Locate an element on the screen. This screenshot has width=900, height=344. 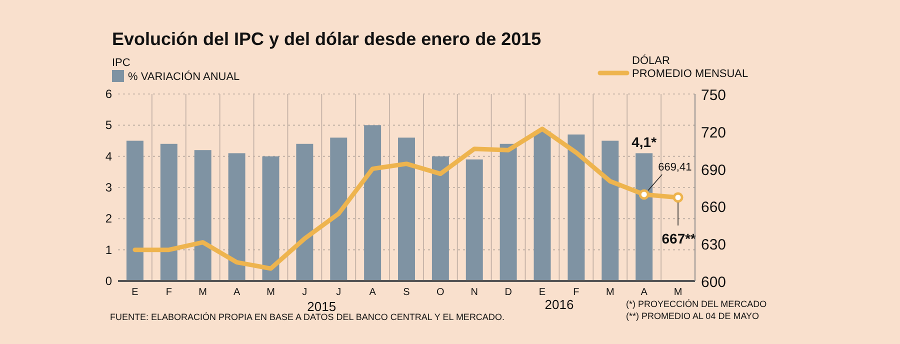
x-tick-label: S is located at coordinates (406, 292).